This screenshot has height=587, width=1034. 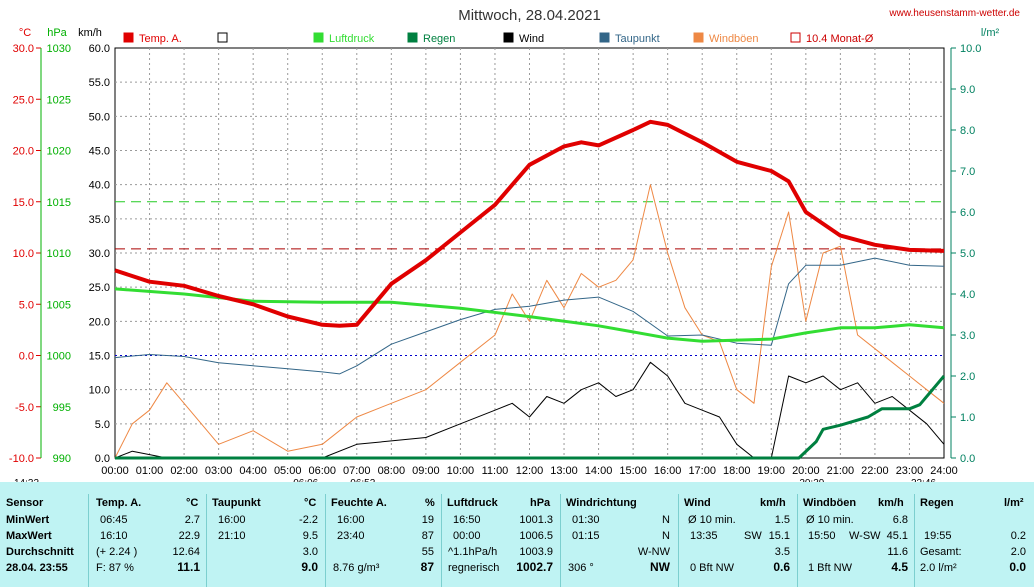 I want to click on header-luftdruck-unit: hPa, so click(x=540, y=503).